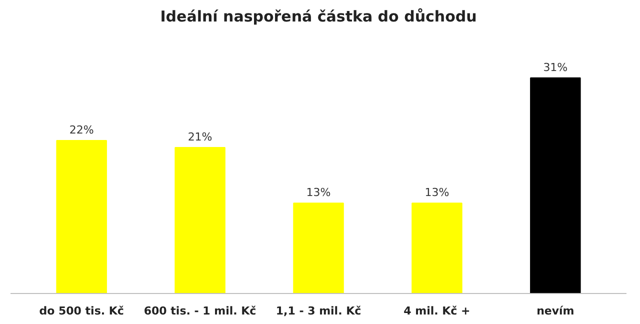 This screenshot has height=324, width=640. What do you see at coordinates (200, 137) in the screenshot?
I see `data-label: 21%` at bounding box center [200, 137].